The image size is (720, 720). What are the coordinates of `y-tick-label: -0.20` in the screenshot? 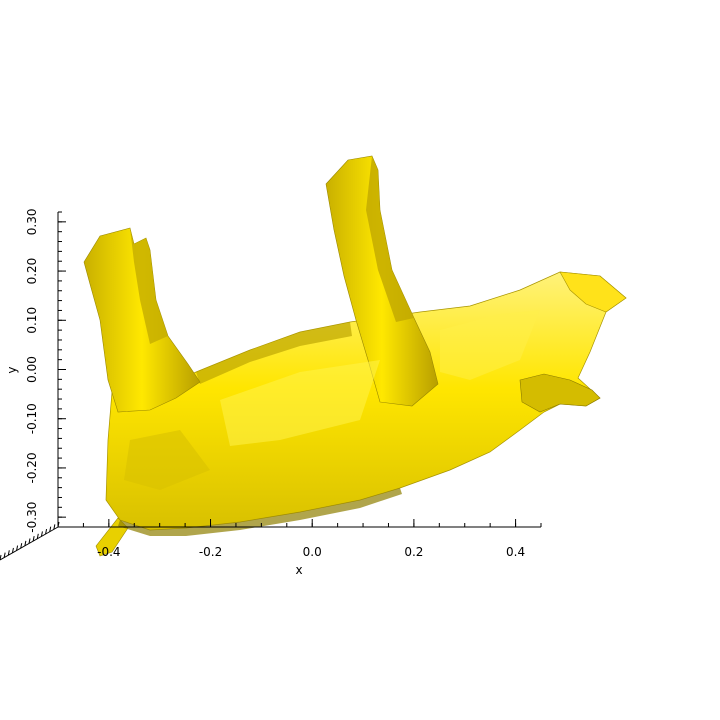 It's located at (32, 467).